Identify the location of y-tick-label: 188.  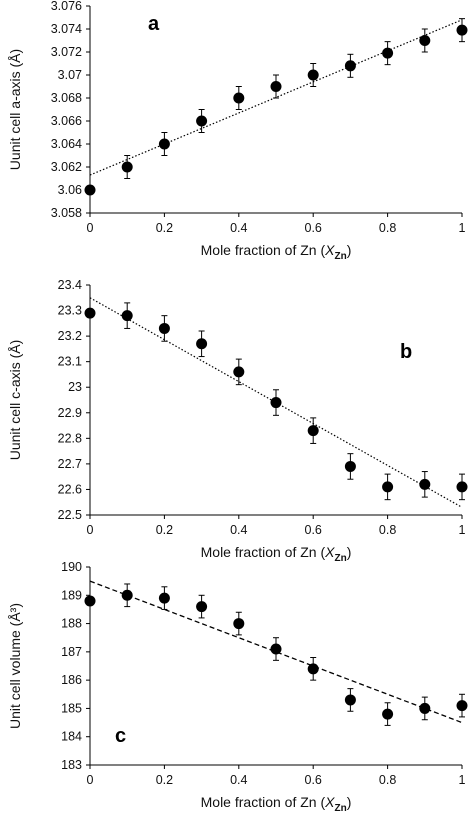
(71, 624).